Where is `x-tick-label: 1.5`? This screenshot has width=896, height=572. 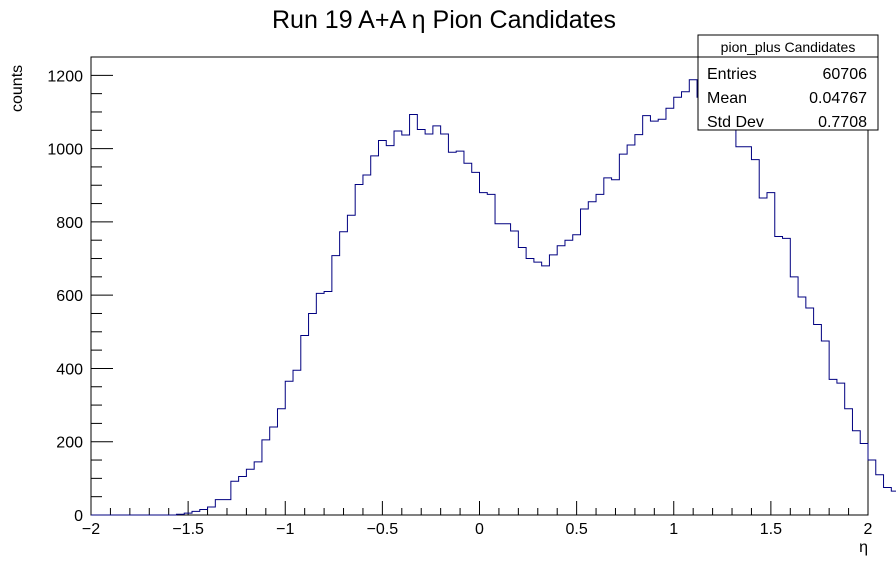 x-tick-label: 1.5 is located at coordinates (771, 529).